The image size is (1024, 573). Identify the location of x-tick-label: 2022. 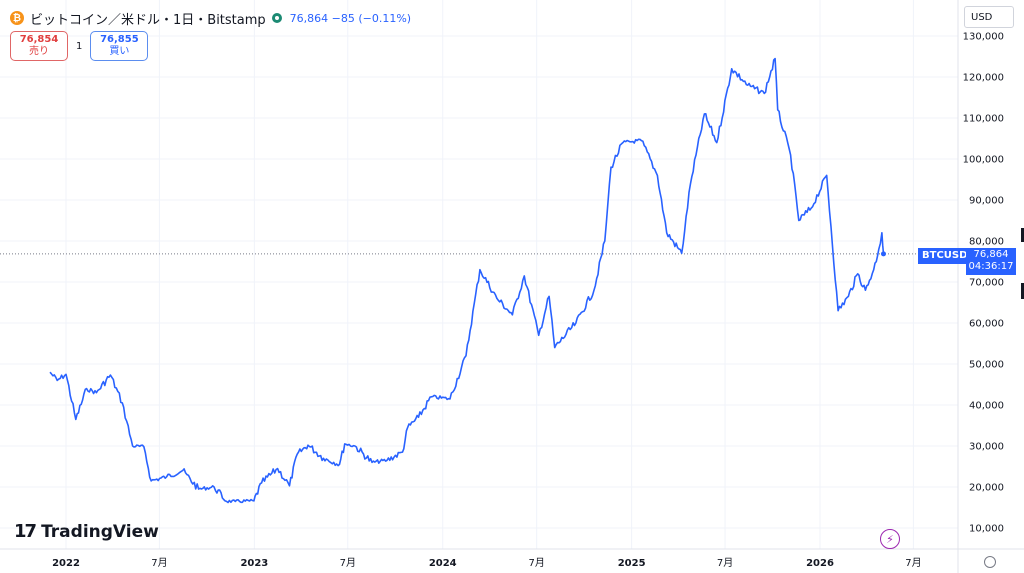
(66, 563).